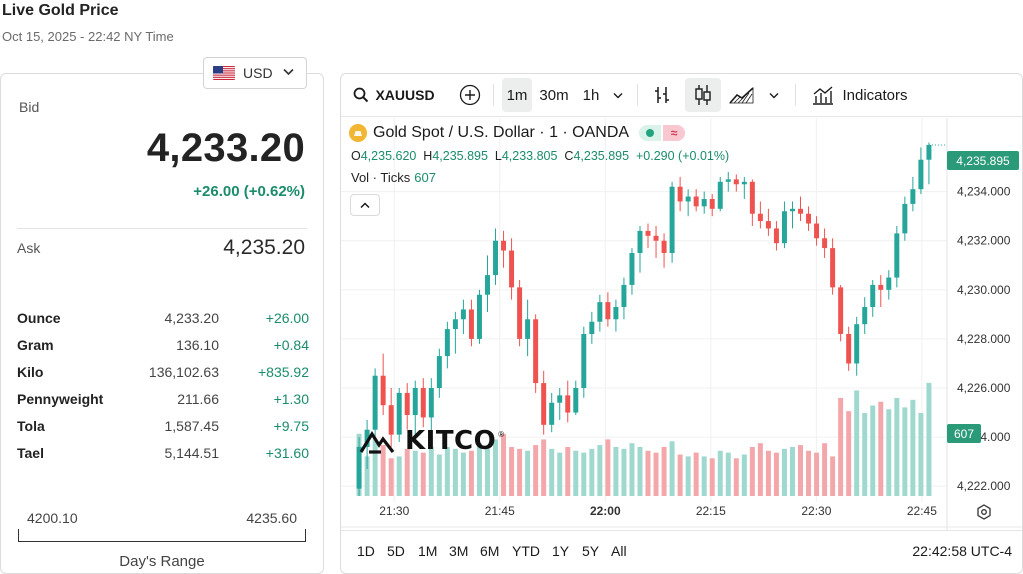 This screenshot has width=1023, height=574. I want to click on market-status-pill: ≈, so click(662, 133).